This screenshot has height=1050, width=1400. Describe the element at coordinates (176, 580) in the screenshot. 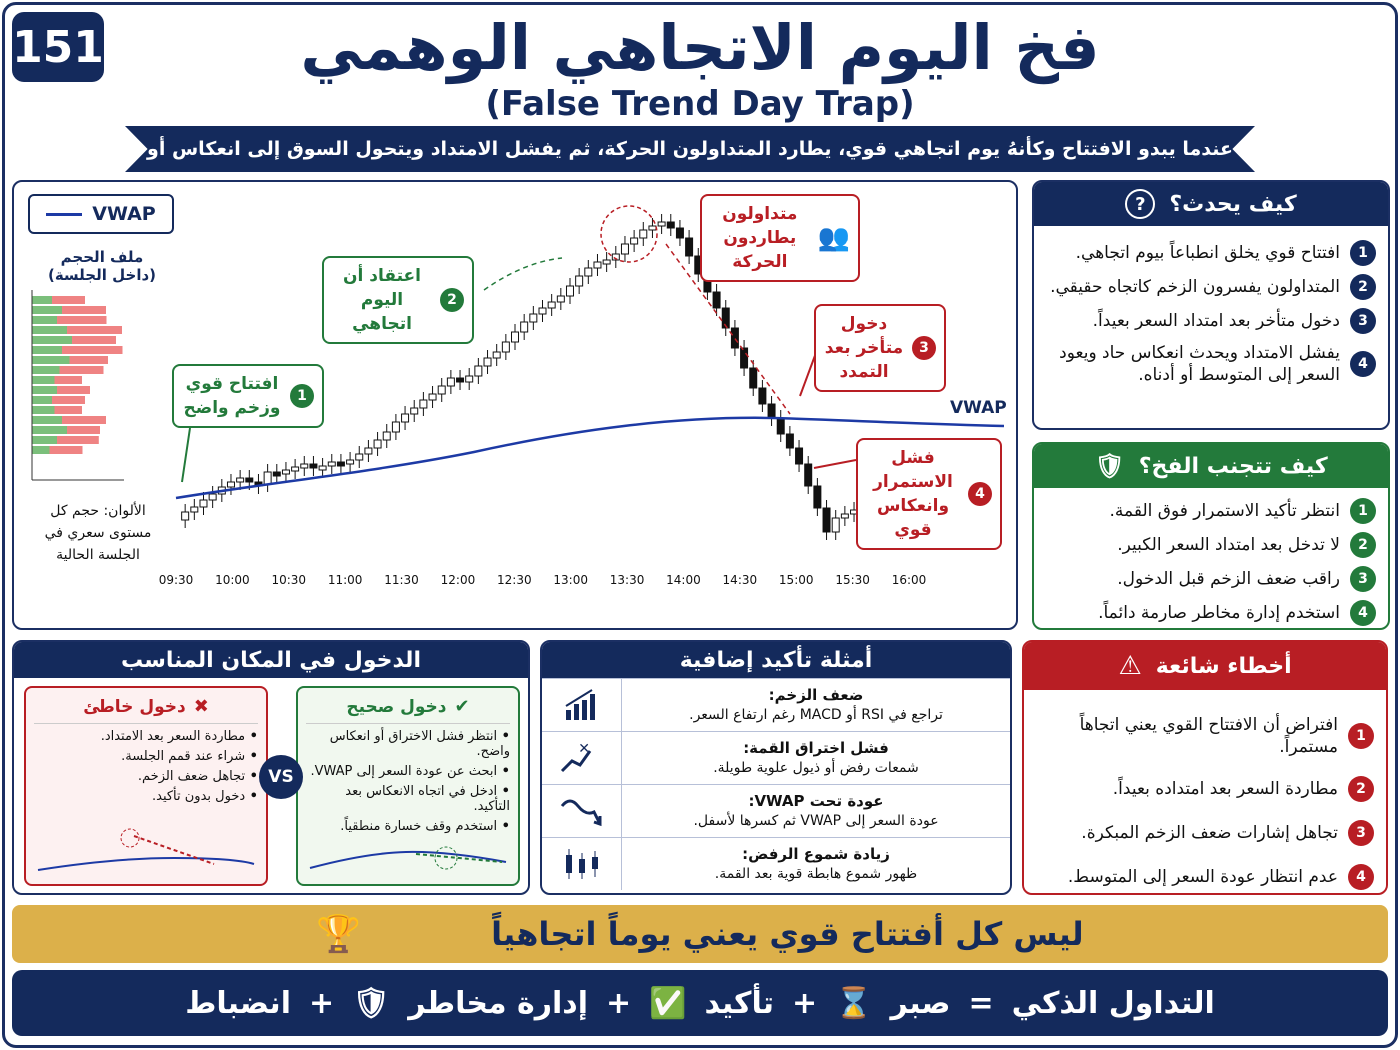

I see `time-tick-label: 09:30` at that location.